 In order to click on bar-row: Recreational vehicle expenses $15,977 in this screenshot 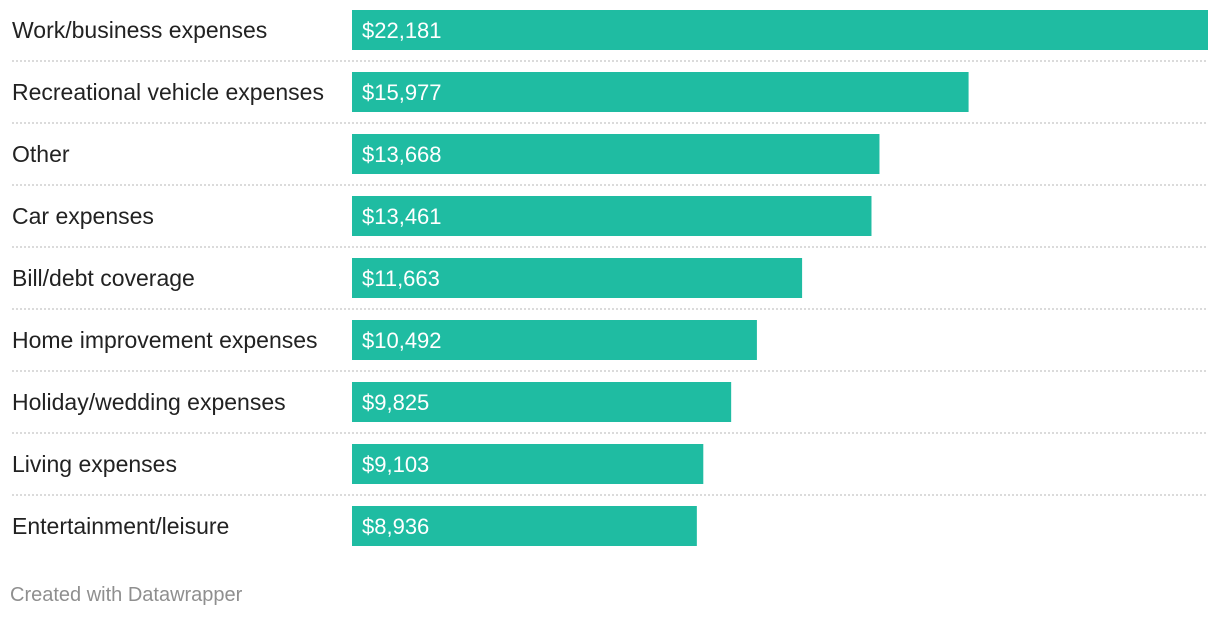, I will do `click(610, 98)`.